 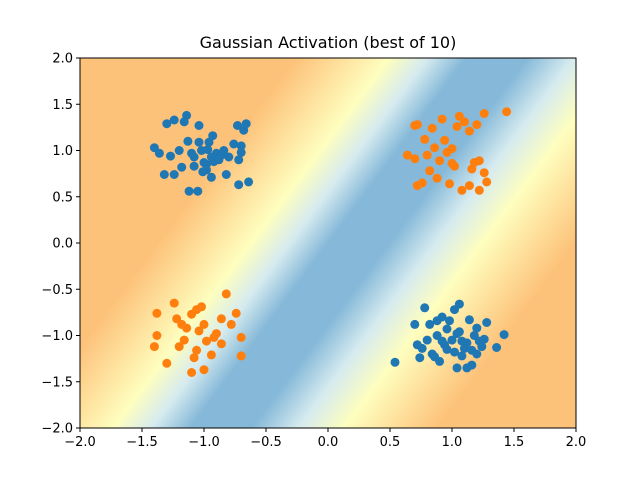 I want to click on y-tick-label: 2.0, so click(x=62, y=59).